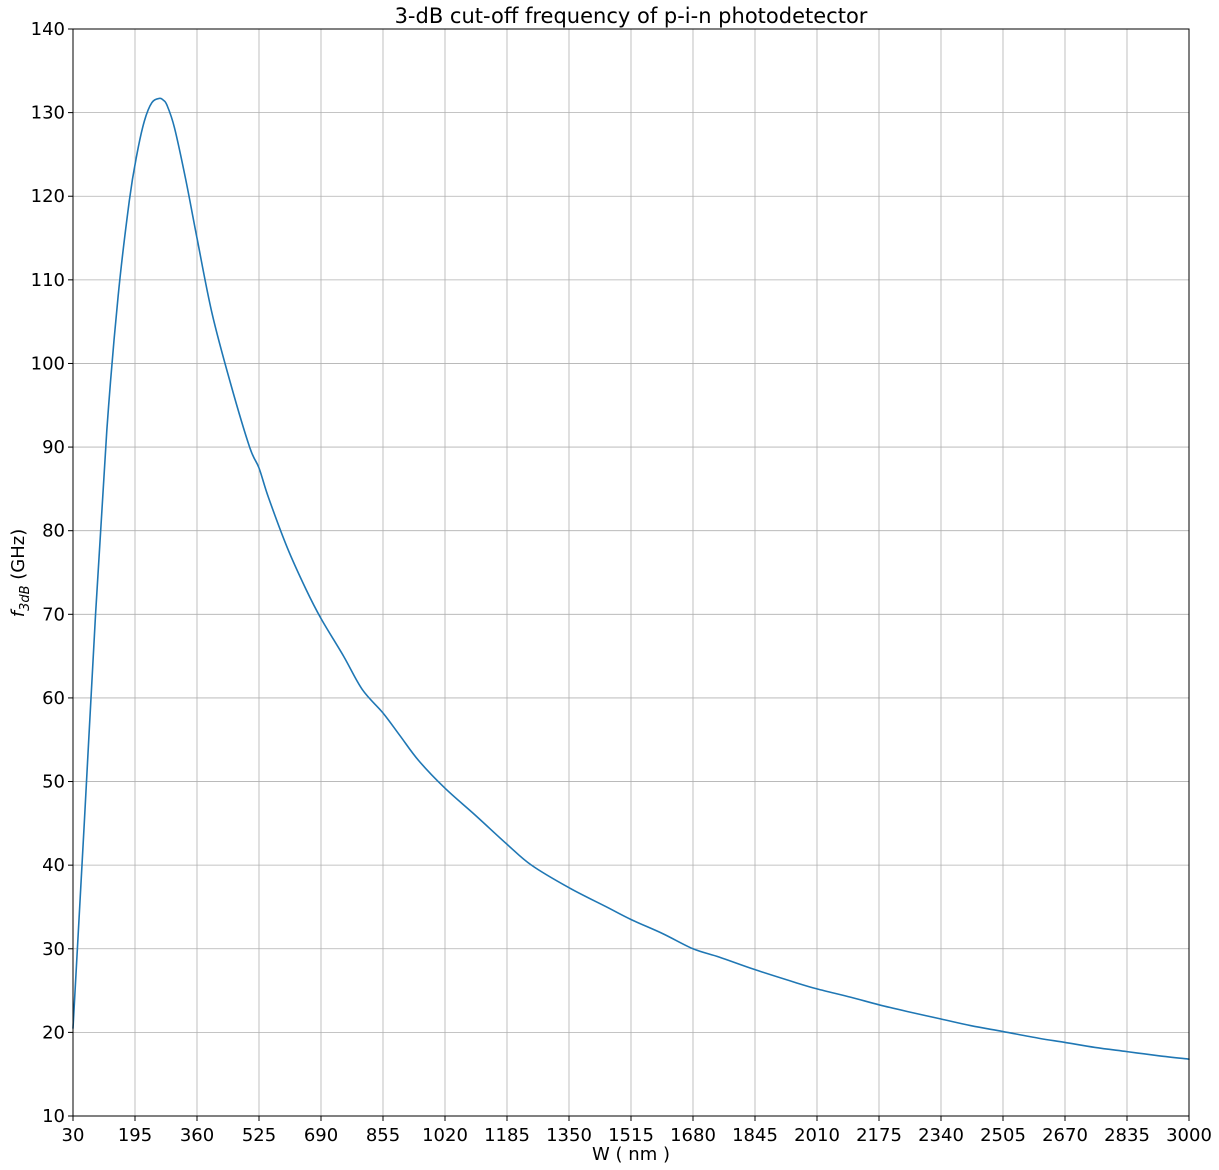  I want to click on y-tick-label: 120, so click(48, 196).